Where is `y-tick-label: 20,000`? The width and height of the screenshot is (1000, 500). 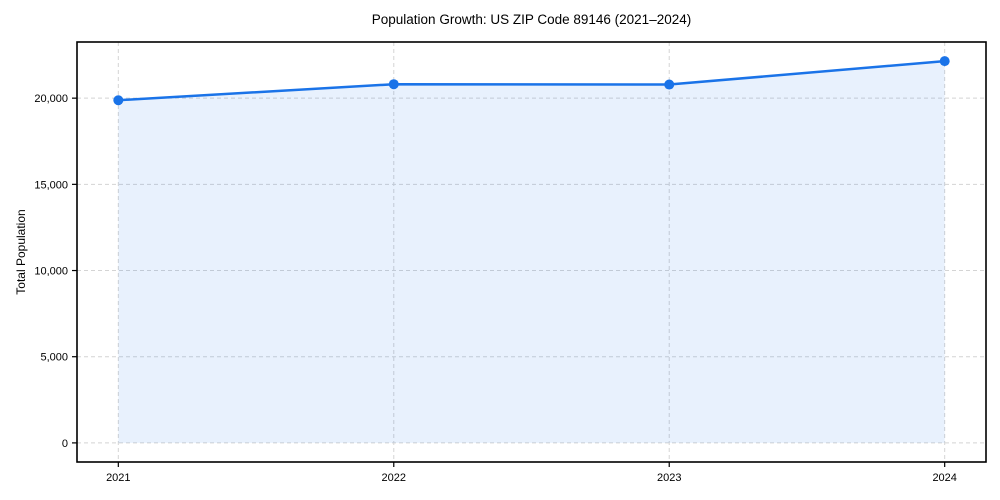 y-tick-label: 20,000 is located at coordinates (51, 99).